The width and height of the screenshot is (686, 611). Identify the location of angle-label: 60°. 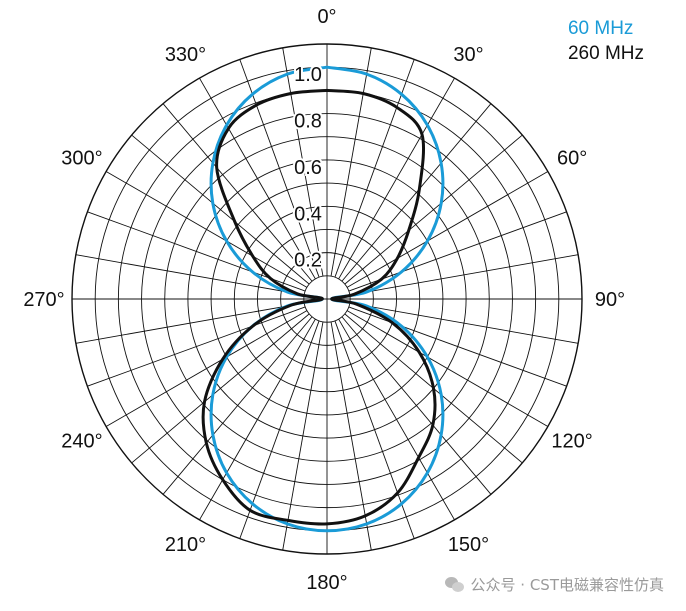
(572, 159).